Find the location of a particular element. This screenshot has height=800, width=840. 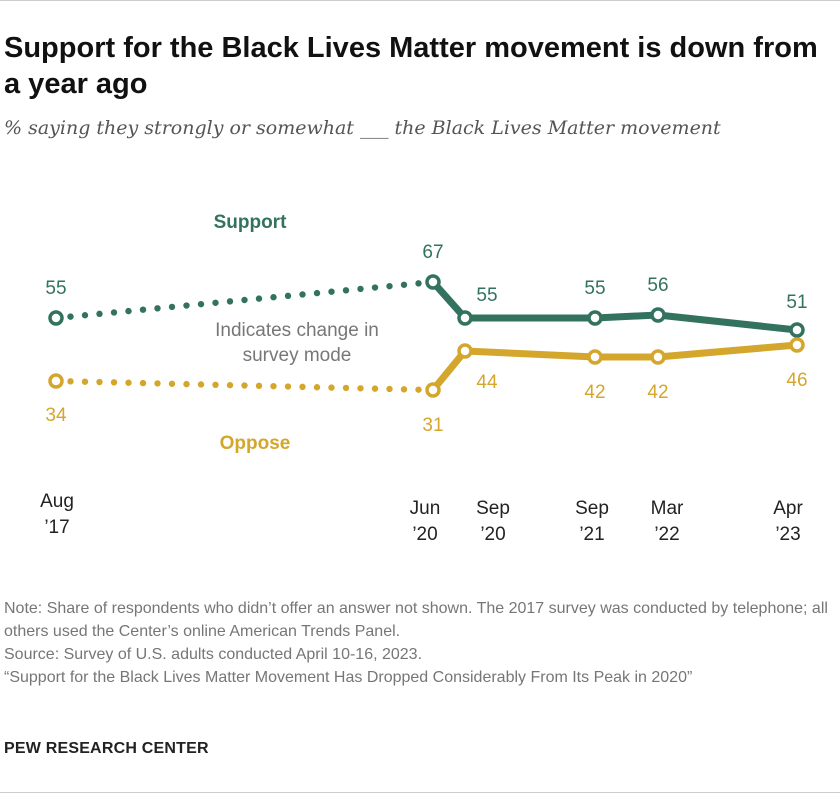

x-tick-label: Apr is located at coordinates (788, 508).